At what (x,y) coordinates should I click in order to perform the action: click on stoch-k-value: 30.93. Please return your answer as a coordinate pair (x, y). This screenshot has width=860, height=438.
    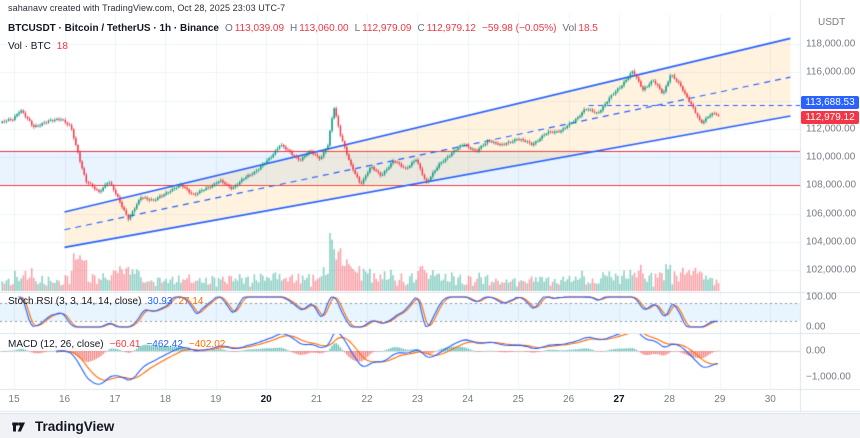
    Looking at the image, I should click on (160, 301).